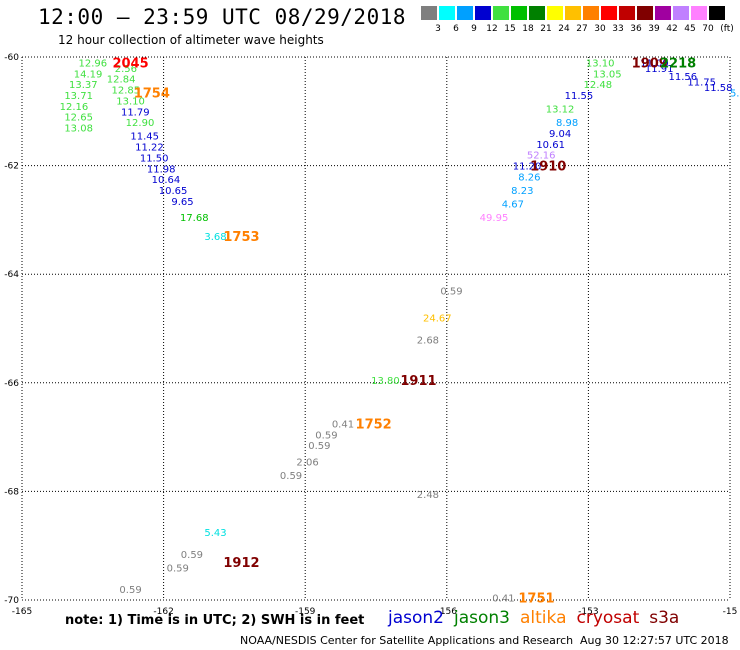 Image resolution: width=740 pixels, height=650 pixels. What do you see at coordinates (510, 29) in the screenshot?
I see `legend-label: 15` at bounding box center [510, 29].